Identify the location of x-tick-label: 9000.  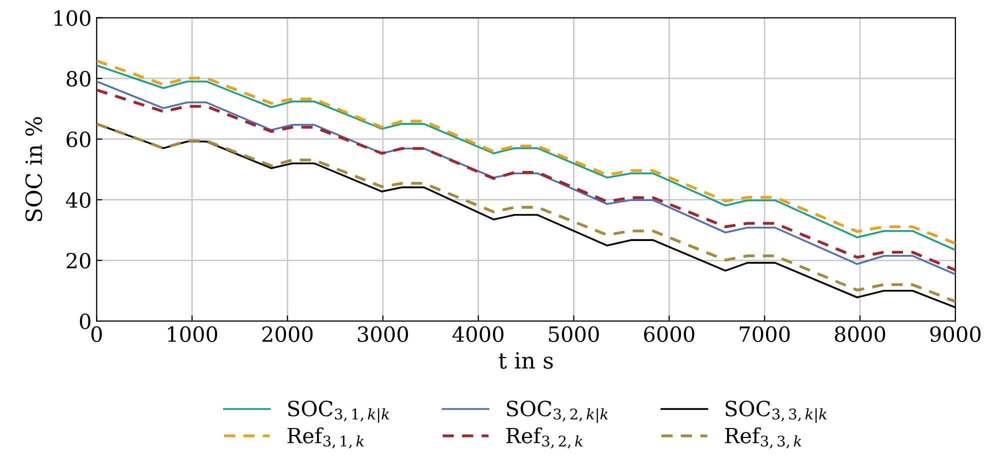
(955, 334).